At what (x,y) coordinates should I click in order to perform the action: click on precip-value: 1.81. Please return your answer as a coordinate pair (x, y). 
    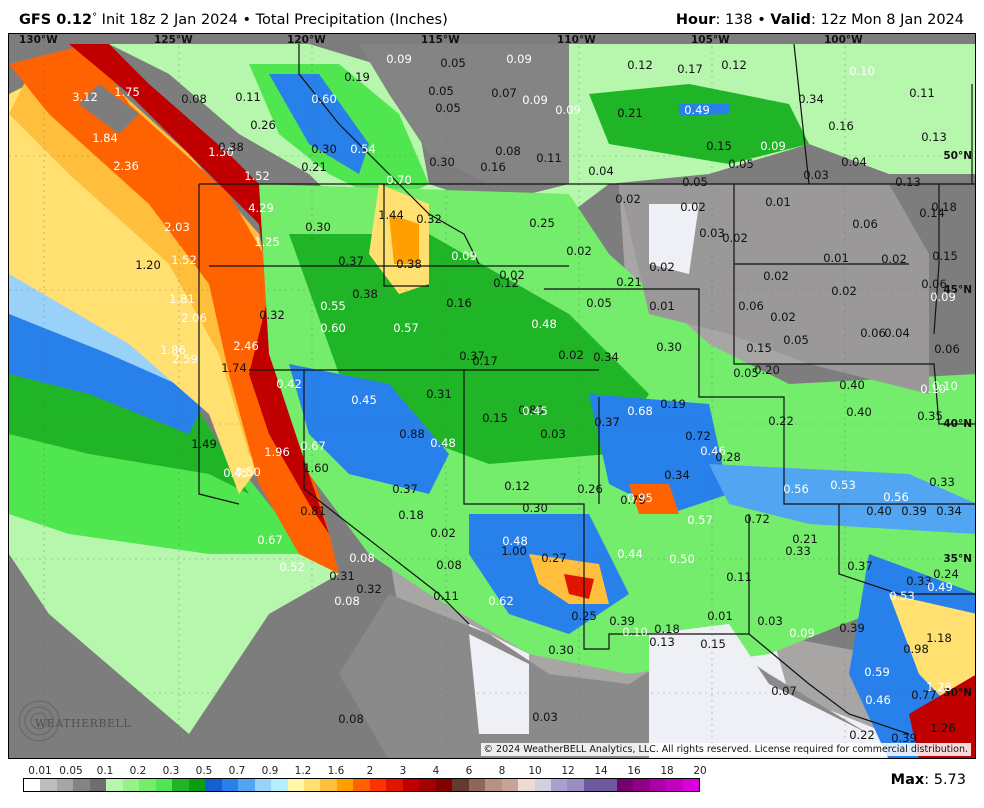
    Looking at the image, I should click on (182, 299).